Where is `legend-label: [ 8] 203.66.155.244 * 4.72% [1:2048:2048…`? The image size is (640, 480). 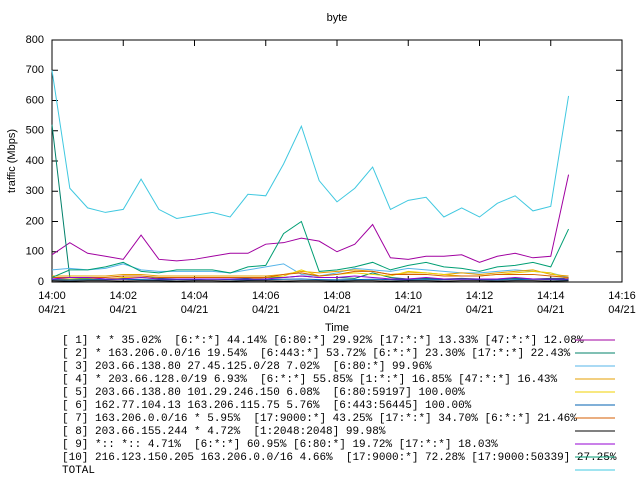 legend-label: [ 8] 203.66.155.244 * 4.72% [1:2048:2048… is located at coordinates (224, 432).